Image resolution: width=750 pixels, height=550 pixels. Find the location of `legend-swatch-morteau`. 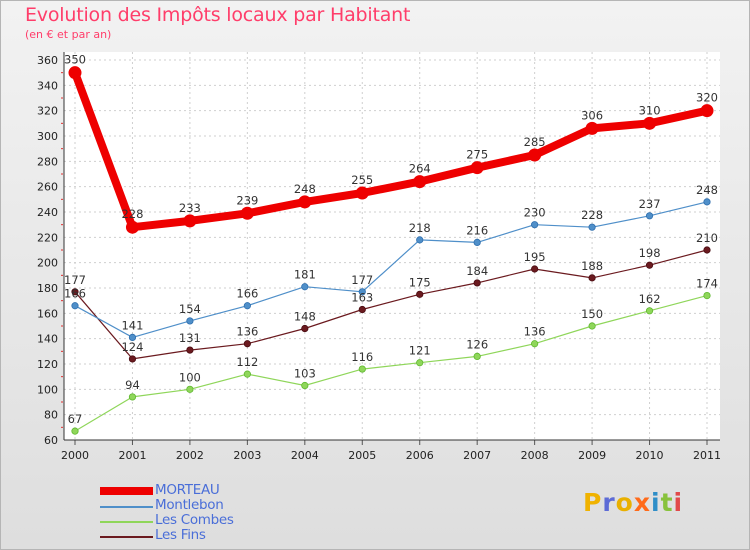

legend-swatch-morteau is located at coordinates (126, 491).